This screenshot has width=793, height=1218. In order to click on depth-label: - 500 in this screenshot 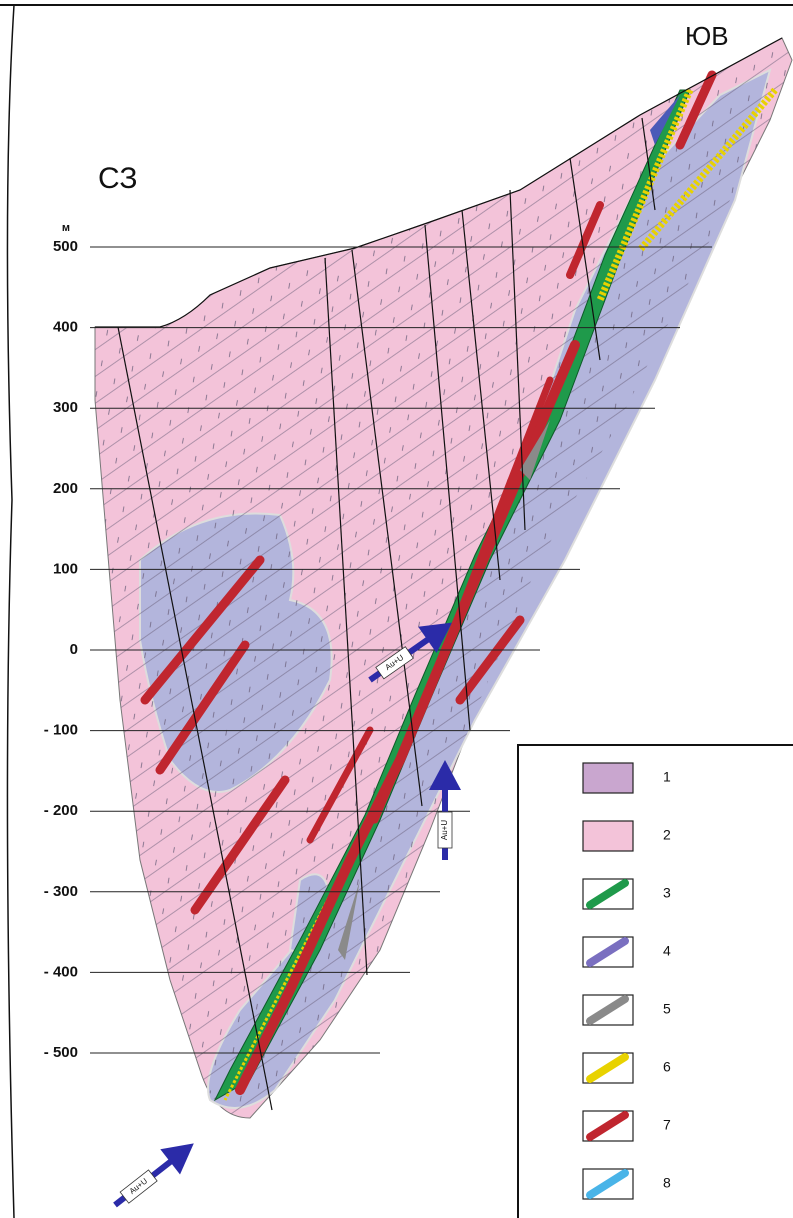, I will do `click(61, 1052)`.